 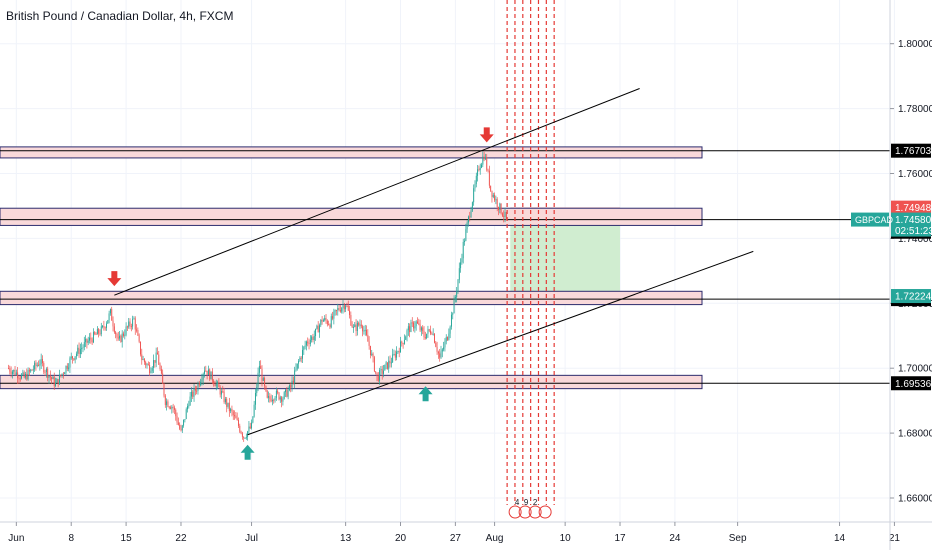 I want to click on x-tick-label: Jun, so click(x=16, y=538).